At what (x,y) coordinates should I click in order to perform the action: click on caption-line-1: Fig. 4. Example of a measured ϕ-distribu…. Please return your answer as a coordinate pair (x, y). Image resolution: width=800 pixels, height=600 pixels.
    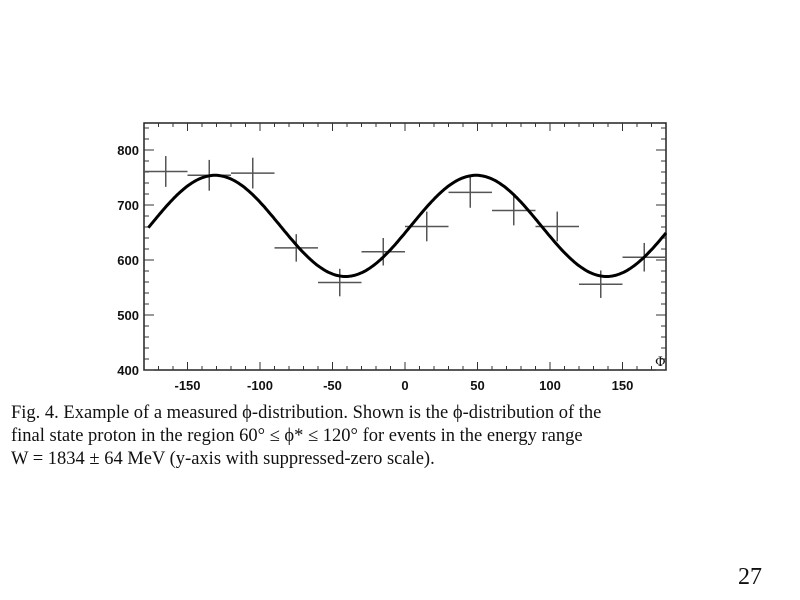
    Looking at the image, I should click on (306, 413).